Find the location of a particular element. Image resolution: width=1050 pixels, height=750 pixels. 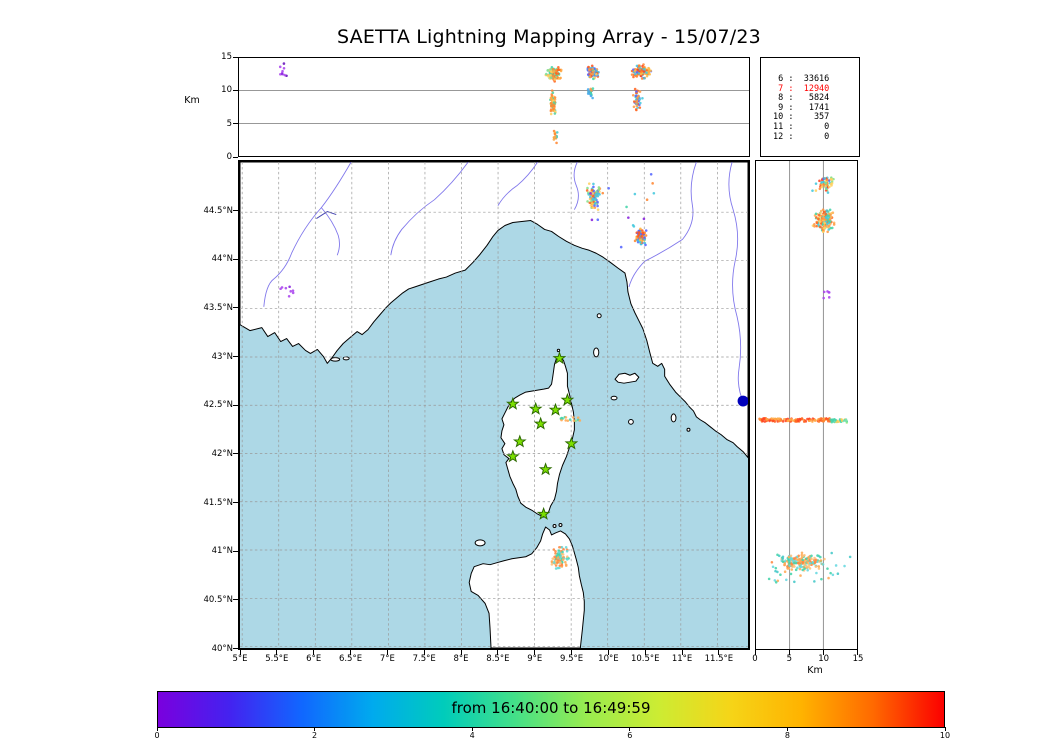

top-panel-y-axis-label: Km is located at coordinates (192, 100).